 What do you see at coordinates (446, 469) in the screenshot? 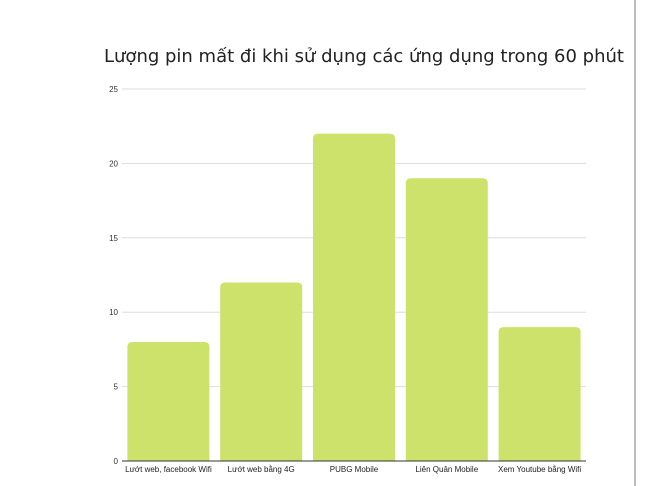
I see `x-tick-label: Liên Quân Mobile` at bounding box center [446, 469].